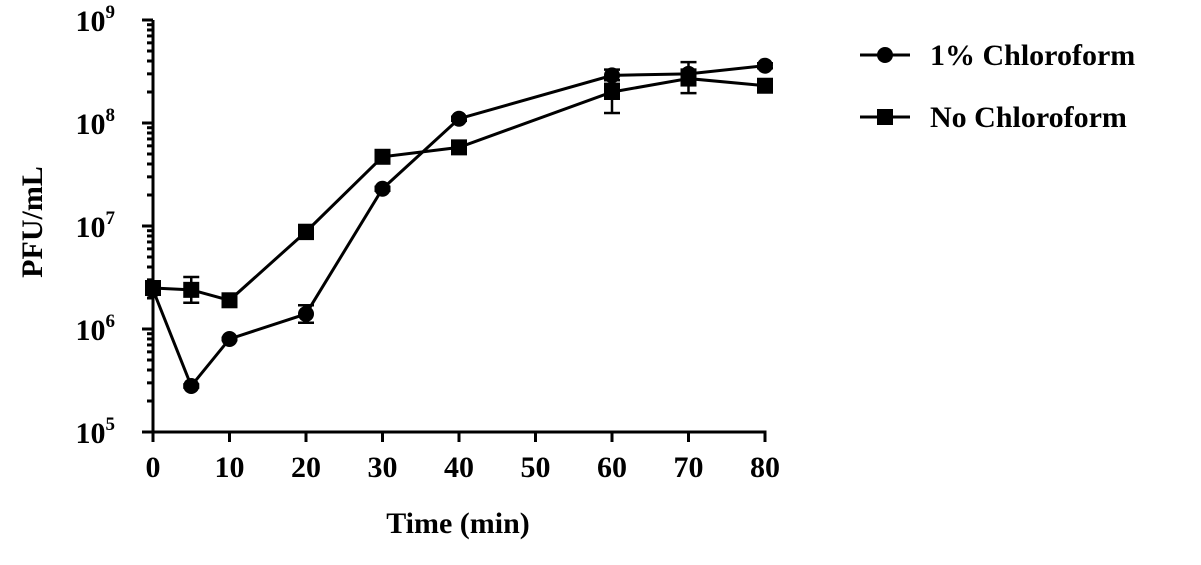 The image size is (1201, 565). What do you see at coordinates (96, 432) in the screenshot?
I see `y-tick-label: 10⁵` at bounding box center [96, 432].